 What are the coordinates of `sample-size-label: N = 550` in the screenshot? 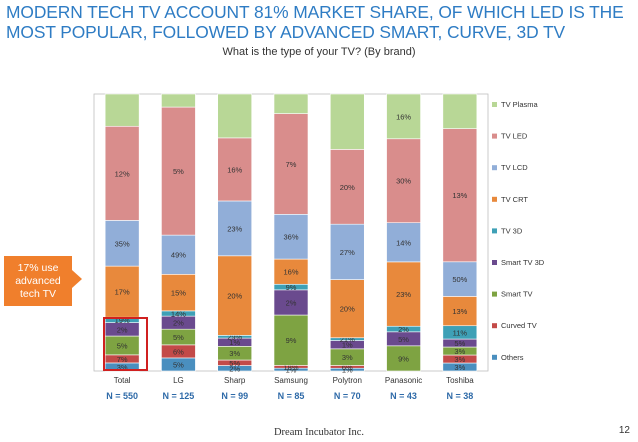 It's located at (122, 396).